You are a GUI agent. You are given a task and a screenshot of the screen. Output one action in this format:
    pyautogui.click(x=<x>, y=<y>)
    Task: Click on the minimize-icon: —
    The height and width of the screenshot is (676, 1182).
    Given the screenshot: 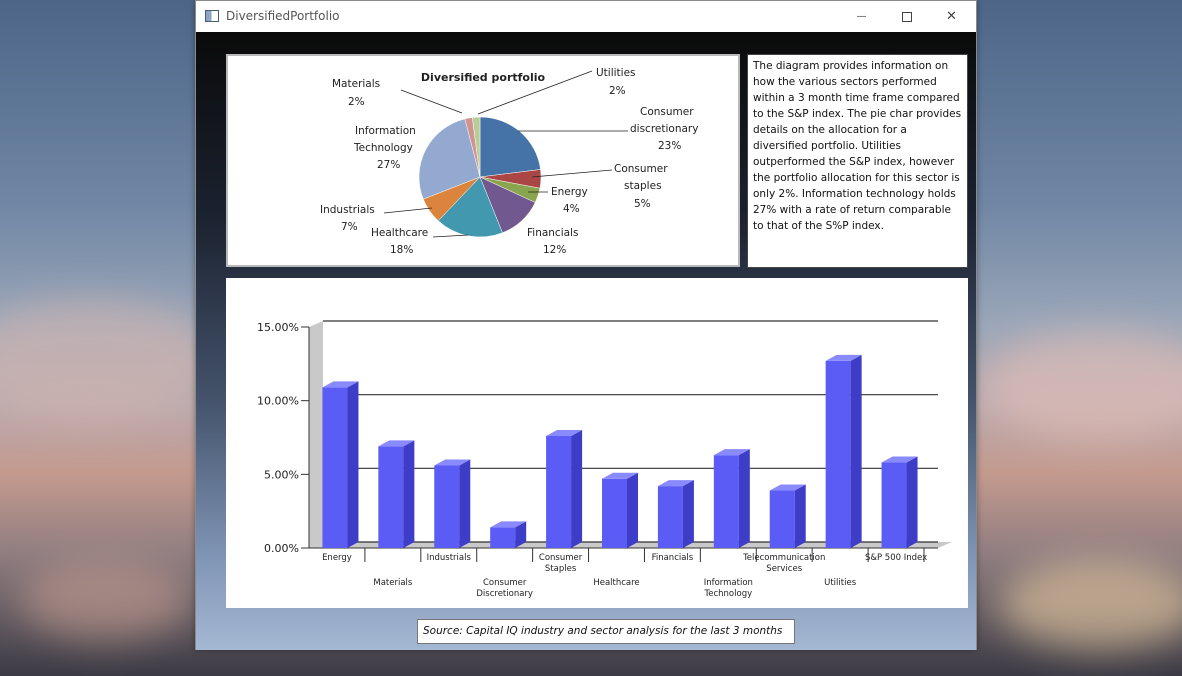 What is the action you would take?
    pyautogui.click(x=861, y=16)
    